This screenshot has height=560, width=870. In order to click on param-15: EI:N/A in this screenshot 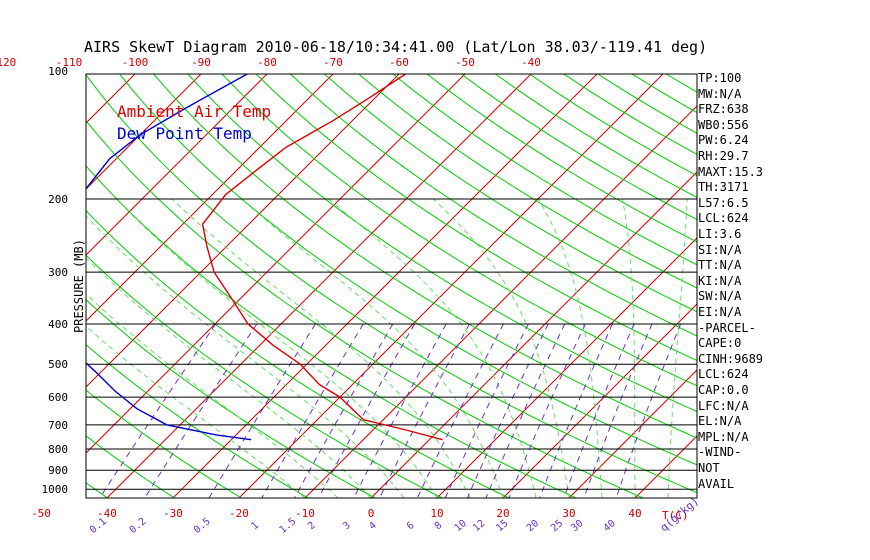, I will do `click(720, 312)`.